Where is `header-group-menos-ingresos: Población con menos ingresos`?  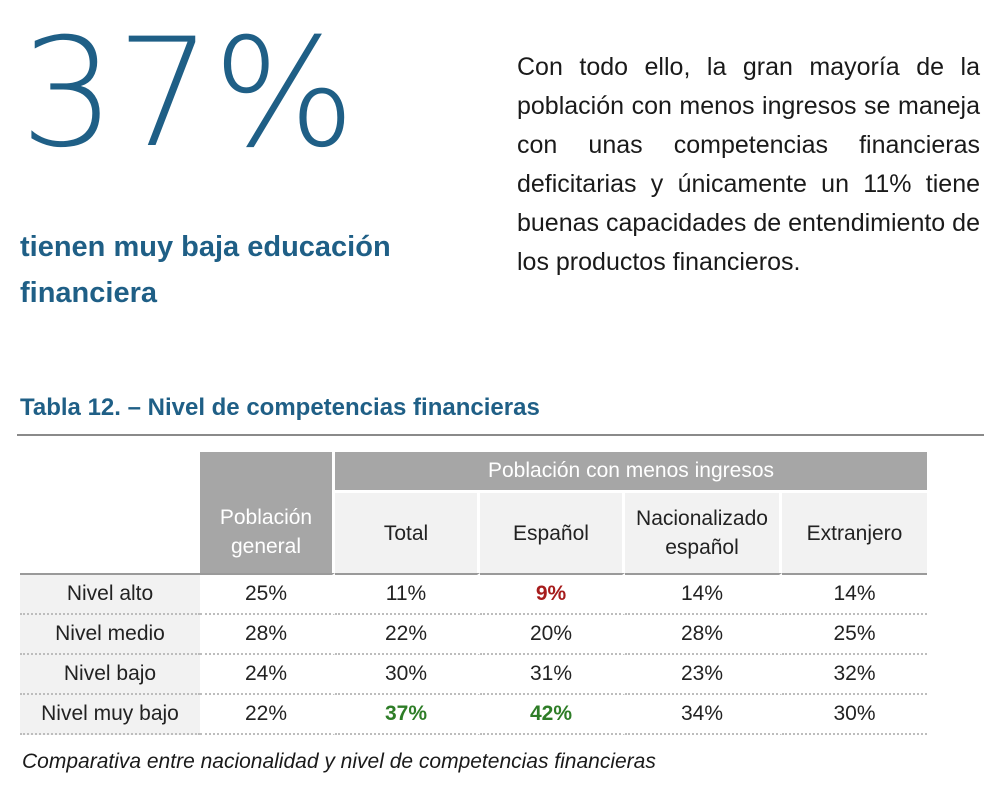 header-group-menos-ingresos: Población con menos ingresos is located at coordinates (631, 471).